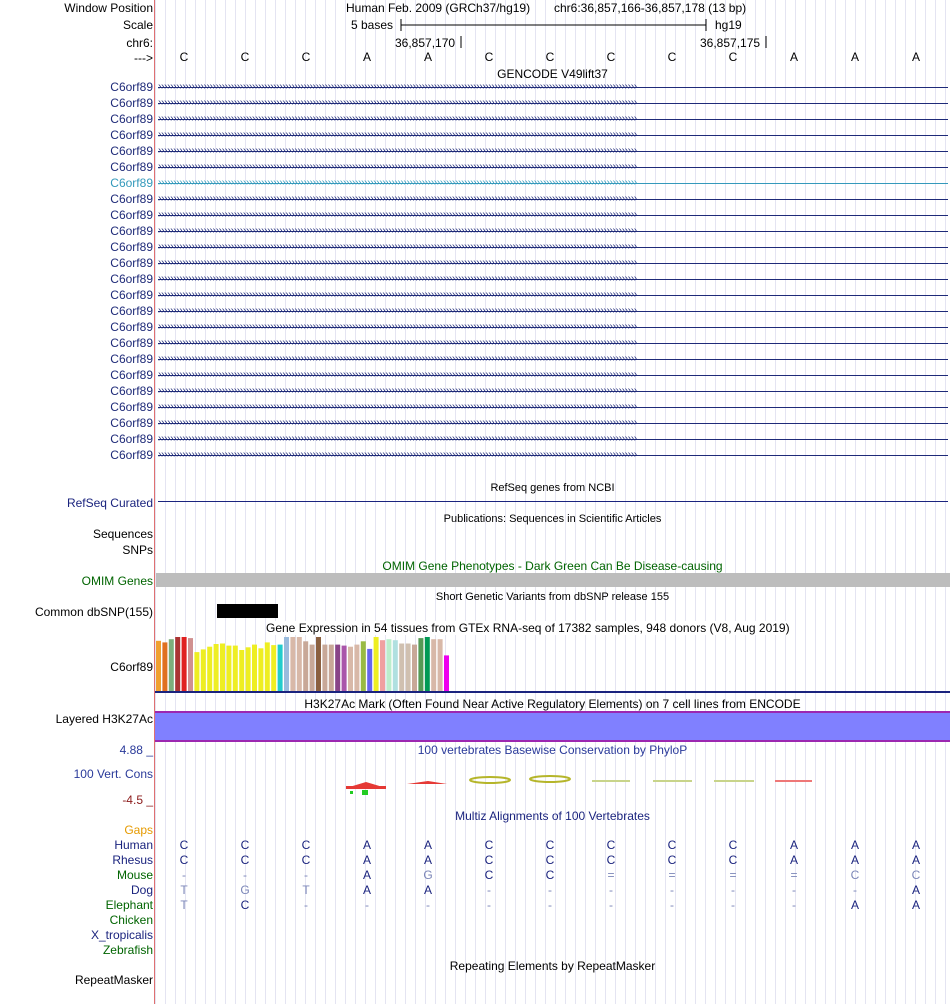 The width and height of the screenshot is (950, 1004). Describe the element at coordinates (141, 890) in the screenshot. I see `species-label: Dog` at that location.